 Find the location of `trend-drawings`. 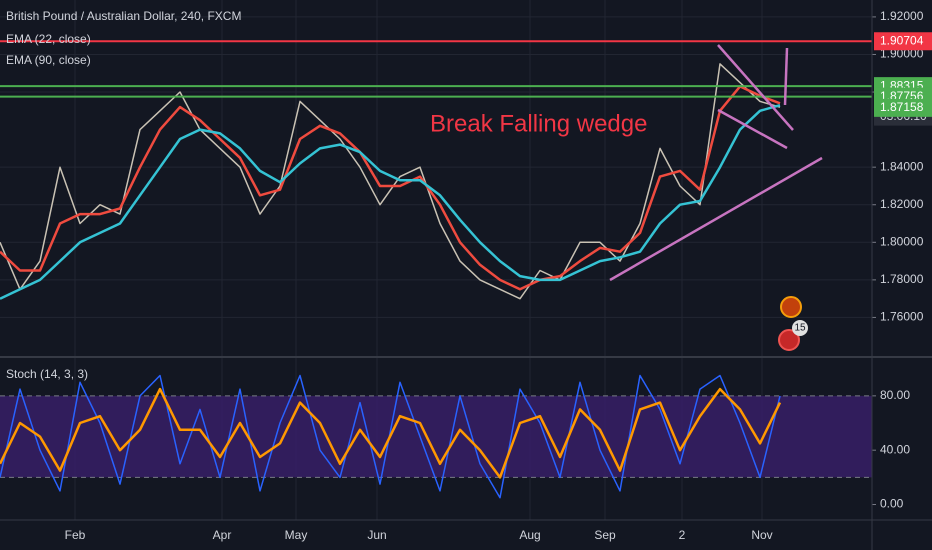

trend-drawings is located at coordinates (716, 163).